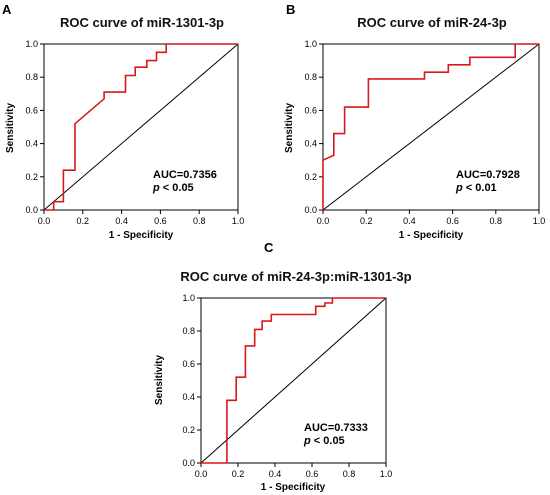  What do you see at coordinates (336, 428) in the screenshot?
I see `auc-annotation: AUC=0.7333` at bounding box center [336, 428].